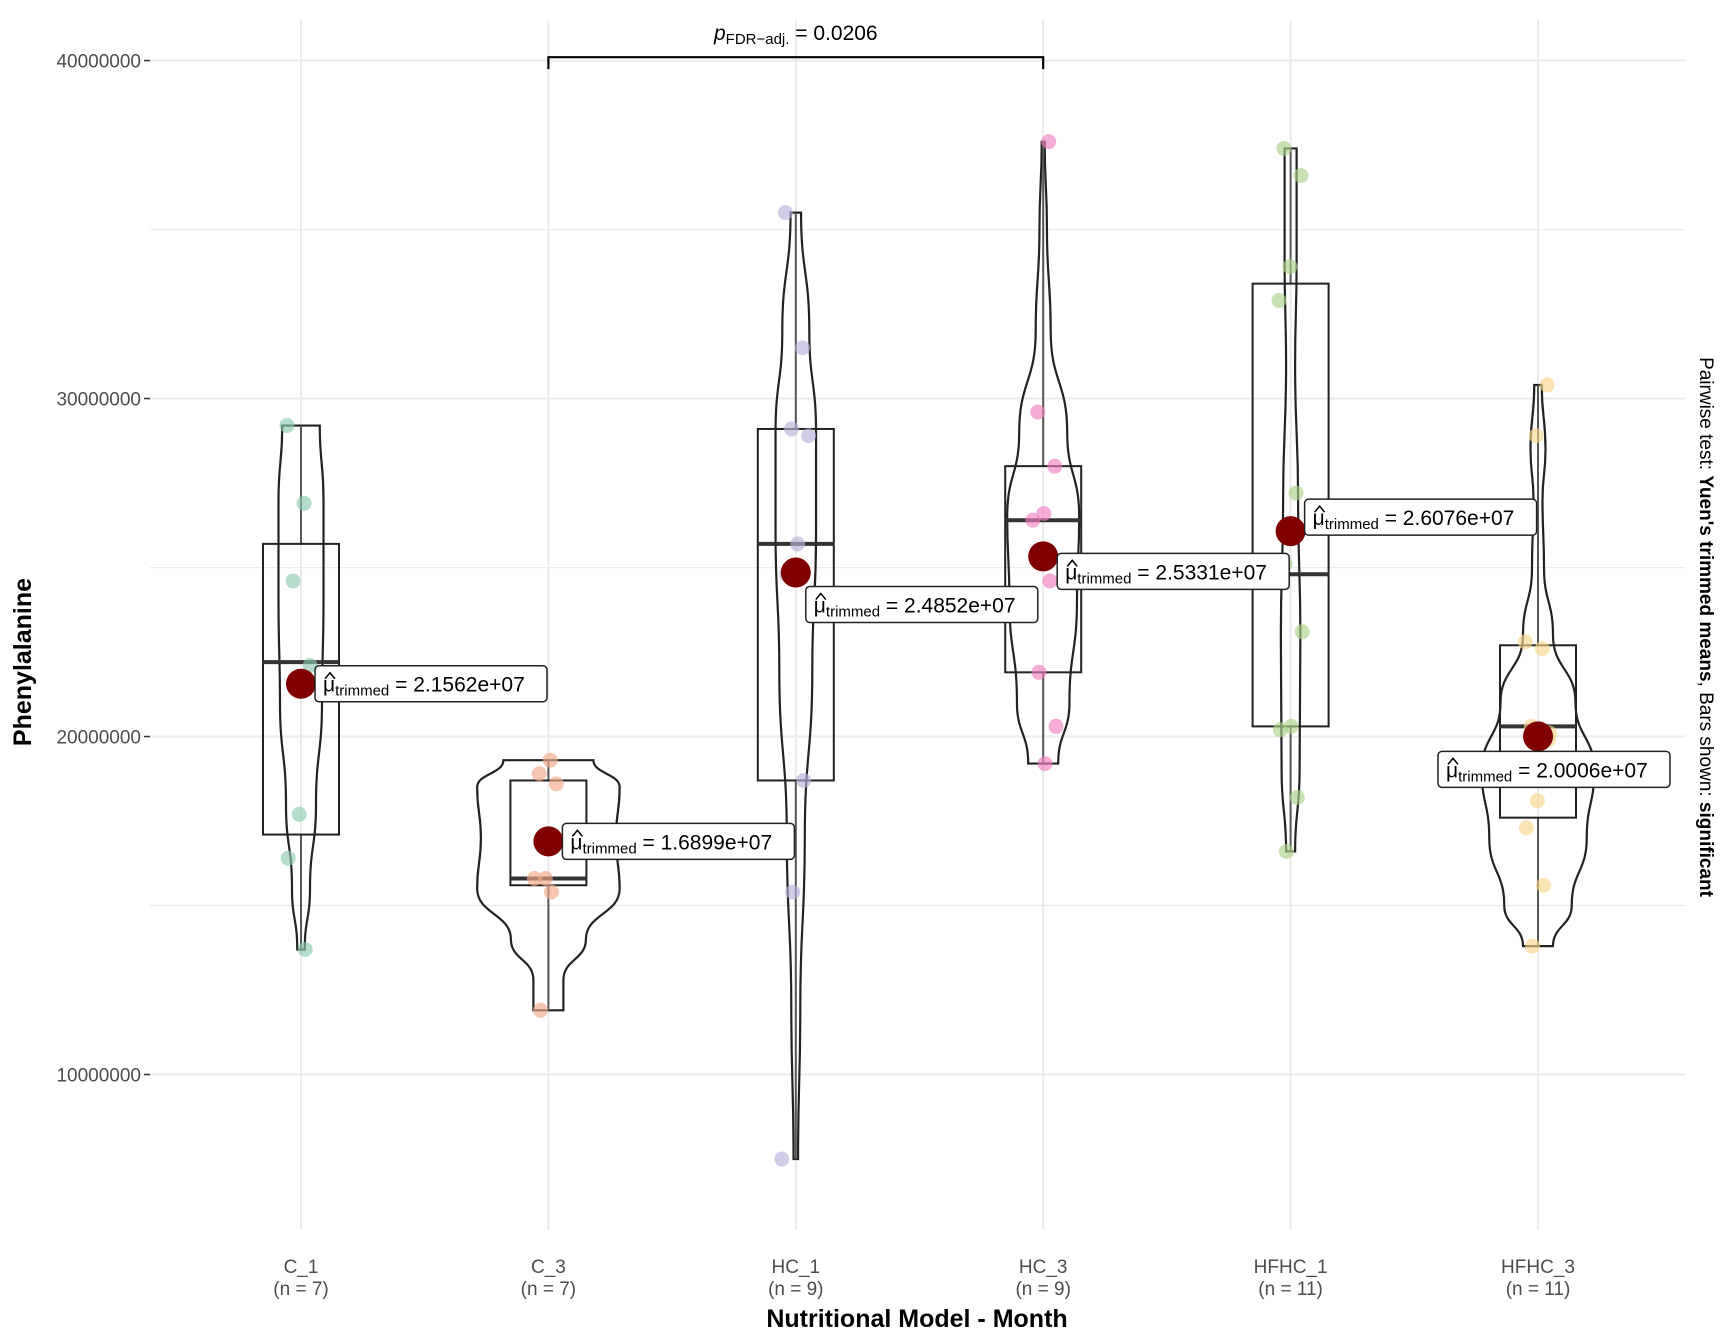 The image size is (1728, 1344). What do you see at coordinates (98, 1076) in the screenshot?
I see `y-tick-label: 10000000` at bounding box center [98, 1076].